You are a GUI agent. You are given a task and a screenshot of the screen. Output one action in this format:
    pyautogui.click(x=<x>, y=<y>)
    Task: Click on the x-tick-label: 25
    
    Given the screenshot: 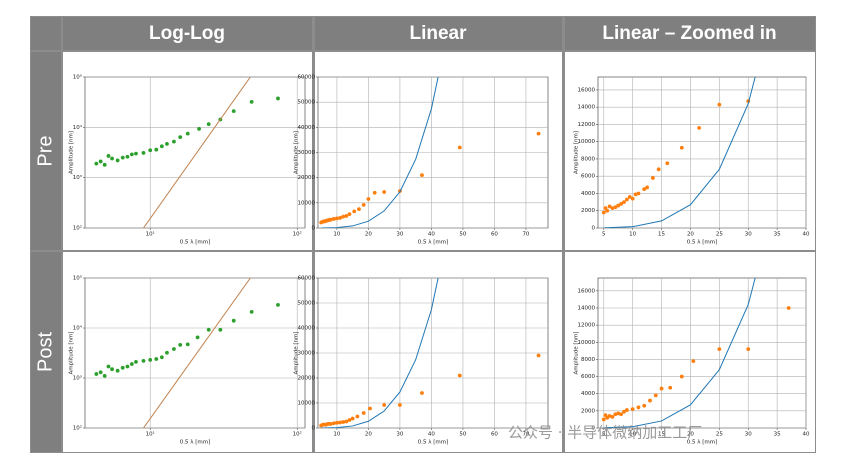 What is the action you would take?
    pyautogui.click(x=719, y=435)
    